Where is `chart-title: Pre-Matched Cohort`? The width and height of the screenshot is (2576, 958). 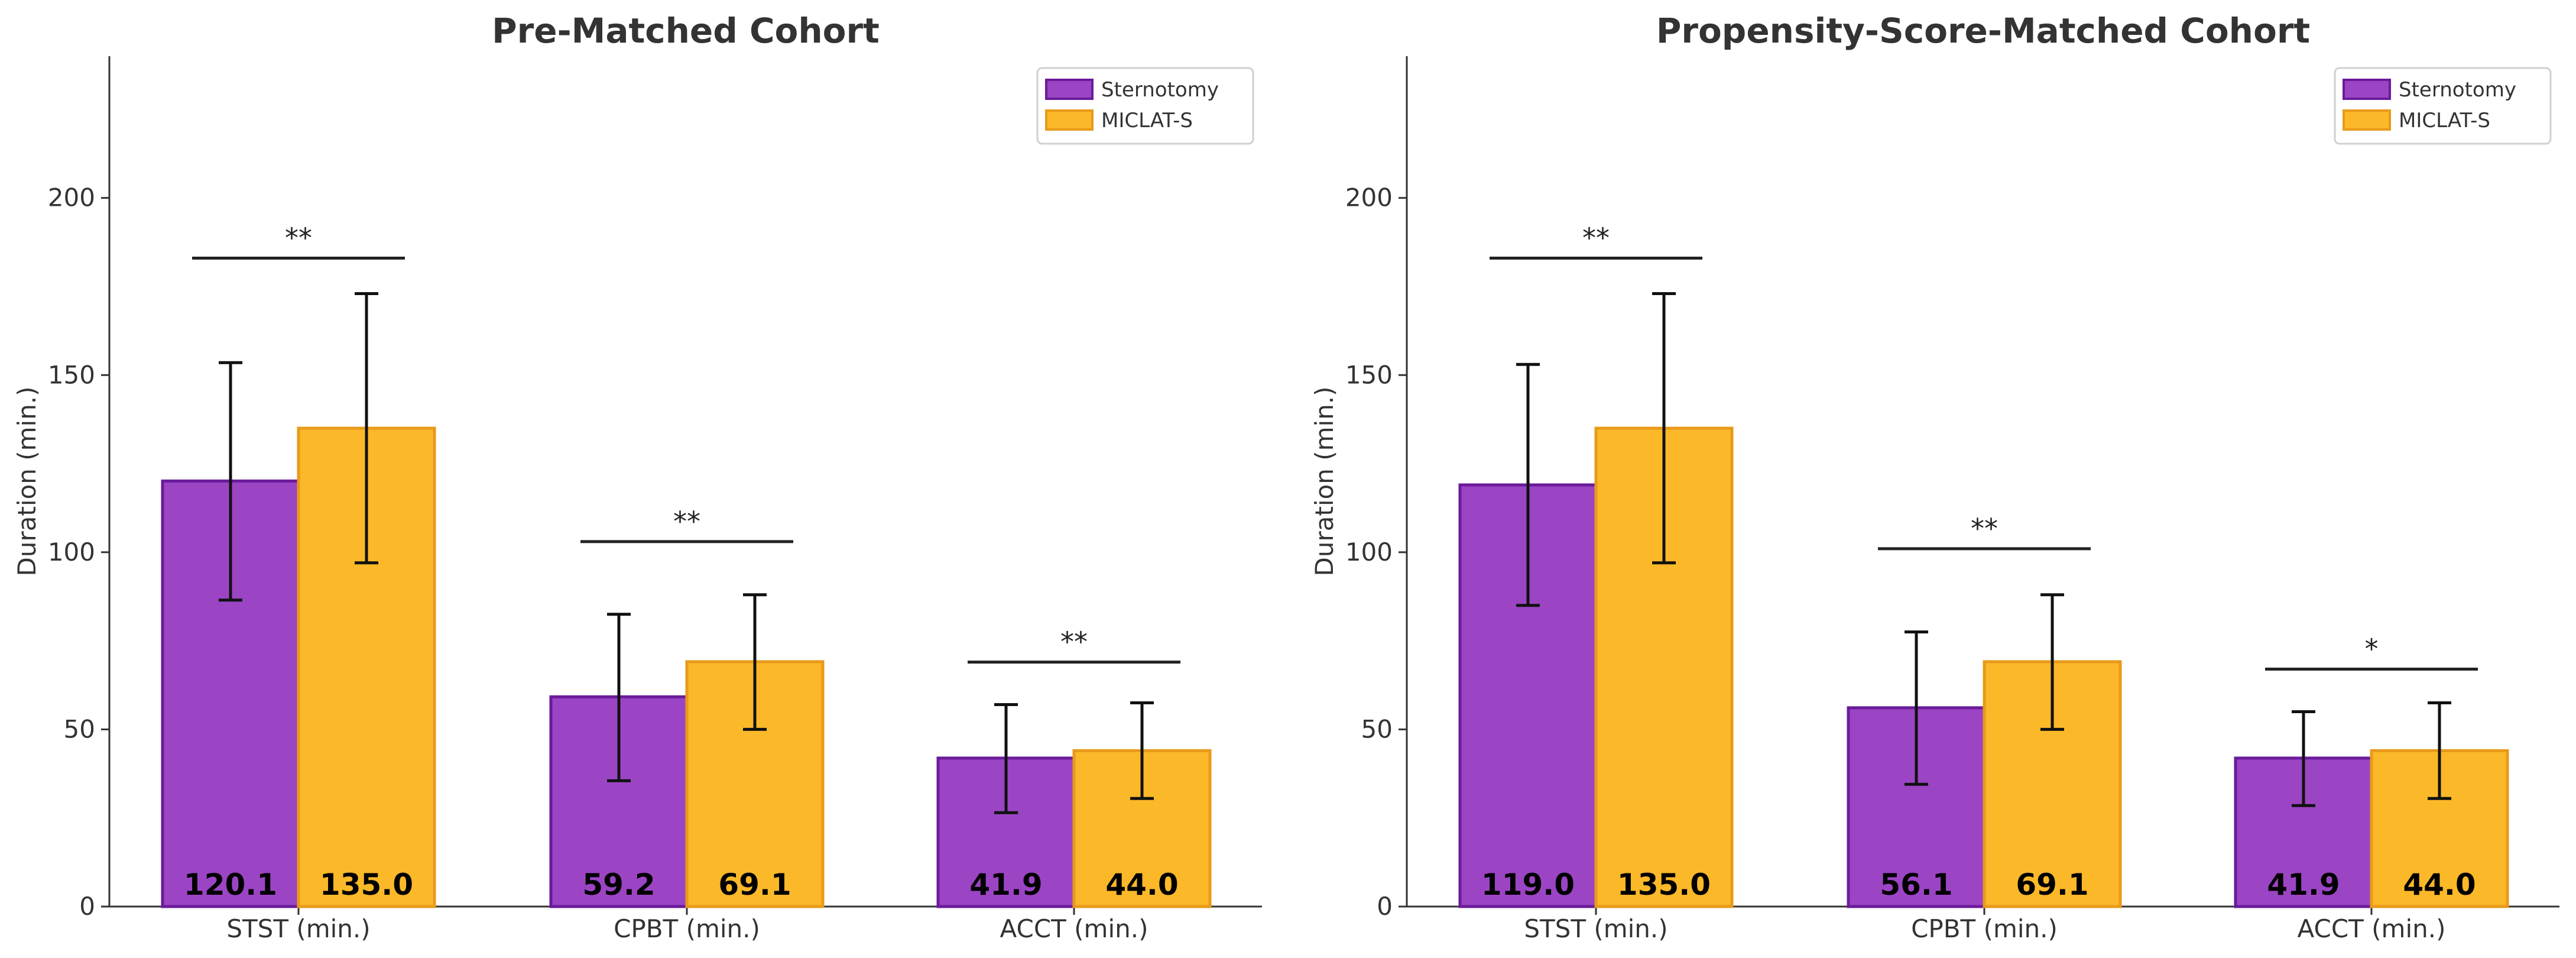
chart-title: Pre-Matched Cohort is located at coordinates (686, 31).